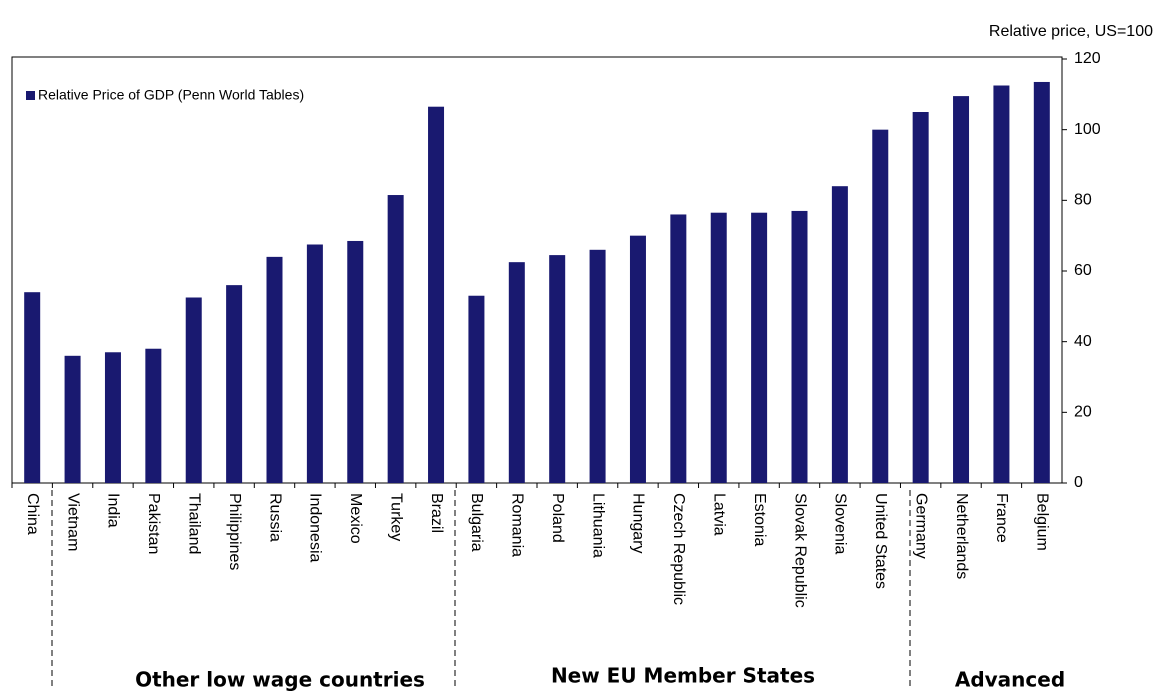 This screenshot has width=1159, height=698. Describe the element at coordinates (961, 536) in the screenshot. I see `x-tick-label: Netherlands` at that location.